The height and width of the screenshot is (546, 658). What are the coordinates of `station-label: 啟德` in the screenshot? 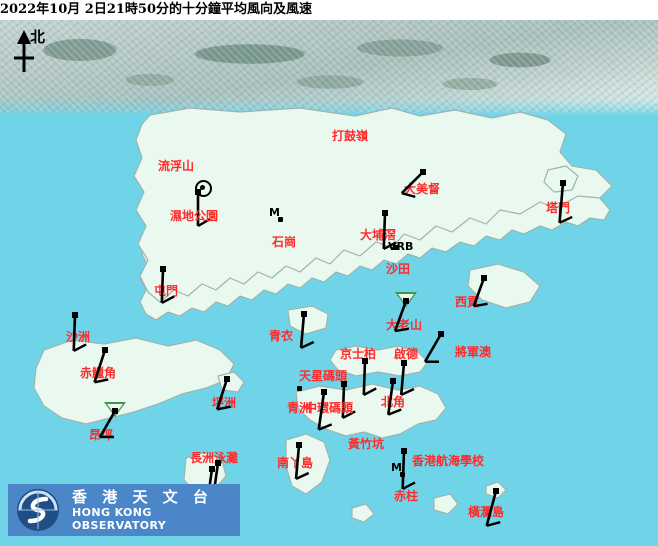 It's located at (406, 354).